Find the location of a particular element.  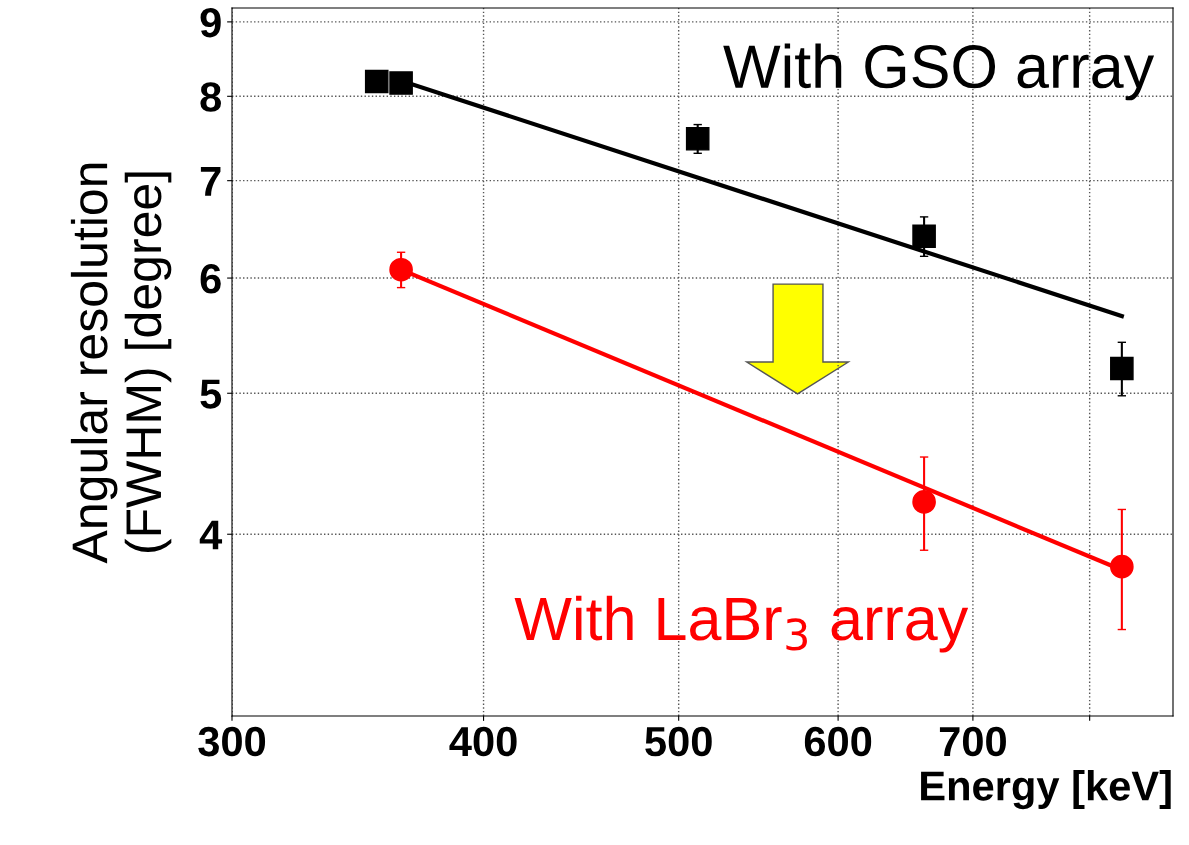

y-tick-label: 7 is located at coordinates (210, 181).